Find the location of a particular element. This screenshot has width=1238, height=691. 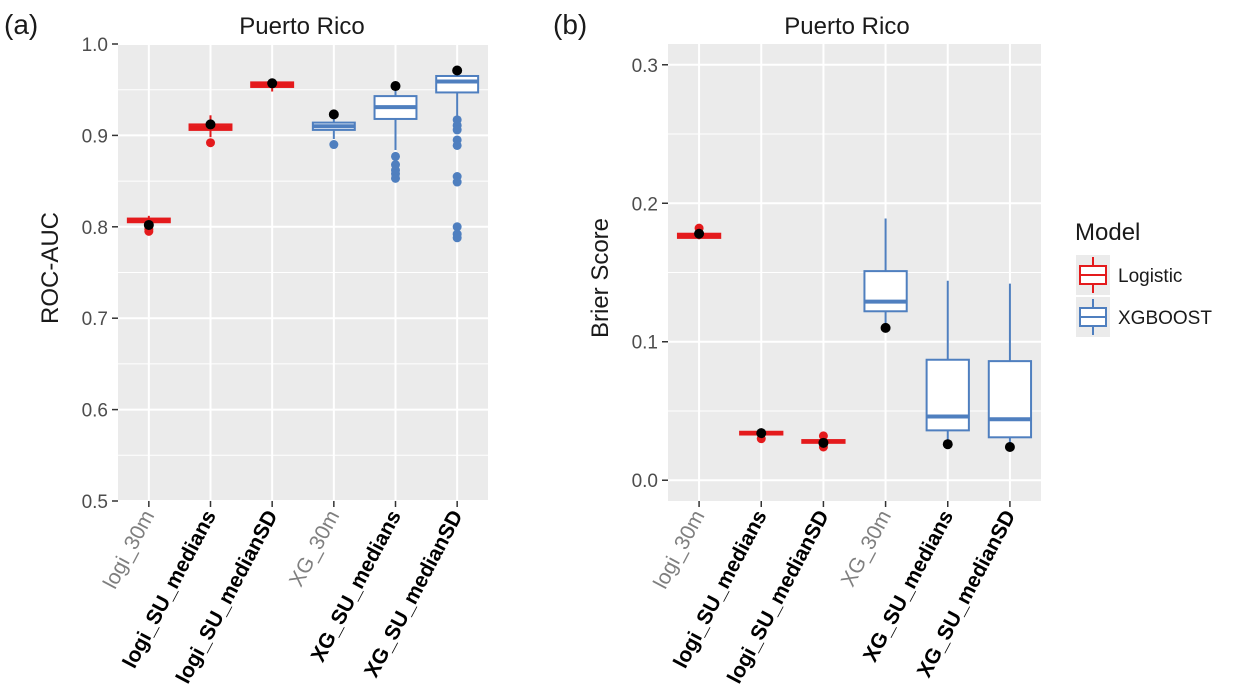

panel-b-title: Puerto Rico is located at coordinates (846, 26).